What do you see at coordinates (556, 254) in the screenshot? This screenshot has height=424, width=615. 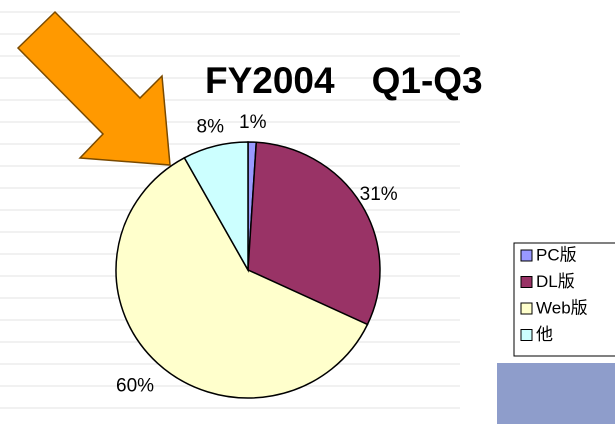 I see `legend-label: PC版` at bounding box center [556, 254].